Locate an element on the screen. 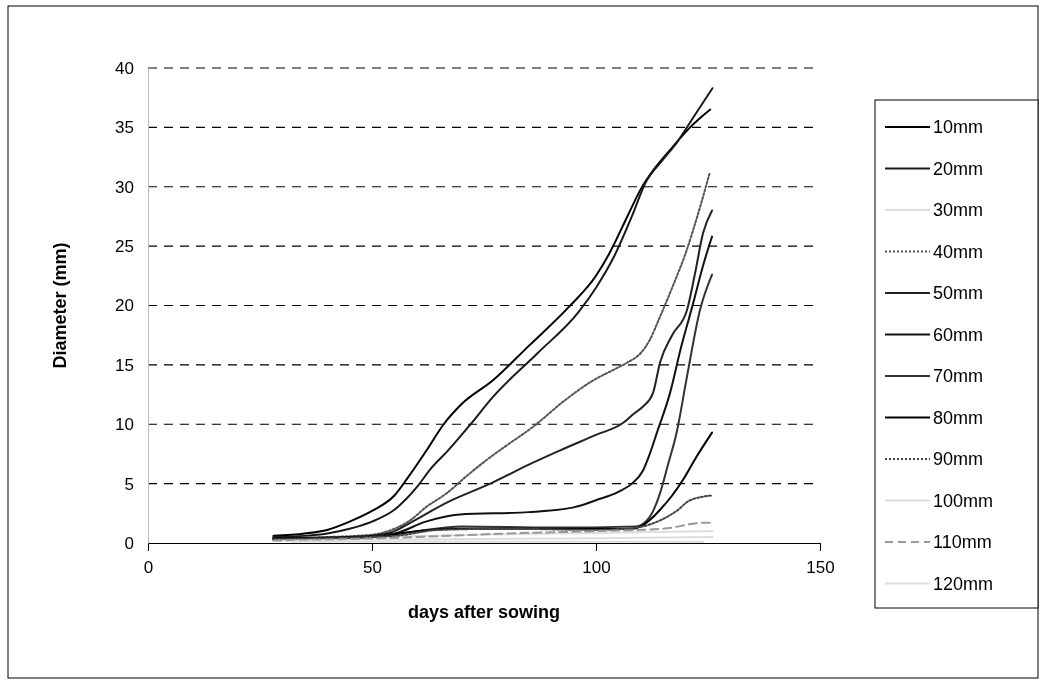 The image size is (1043, 684). legend-label: 50mm is located at coordinates (958, 293).